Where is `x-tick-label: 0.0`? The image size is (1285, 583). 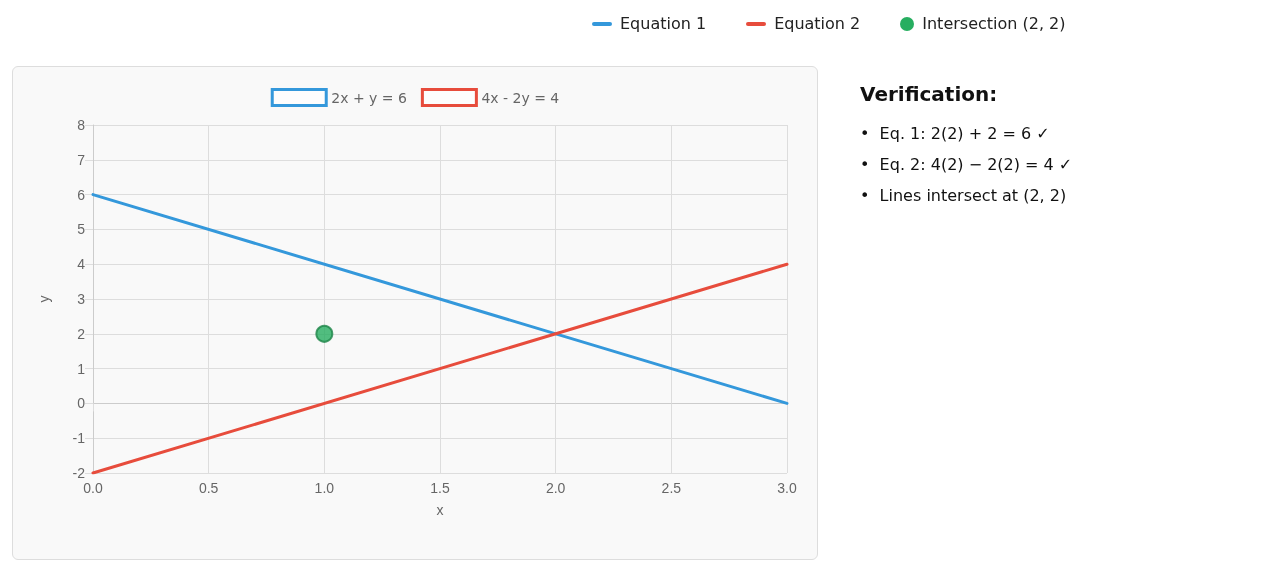
x-tick-label: 0.0 is located at coordinates (93, 488).